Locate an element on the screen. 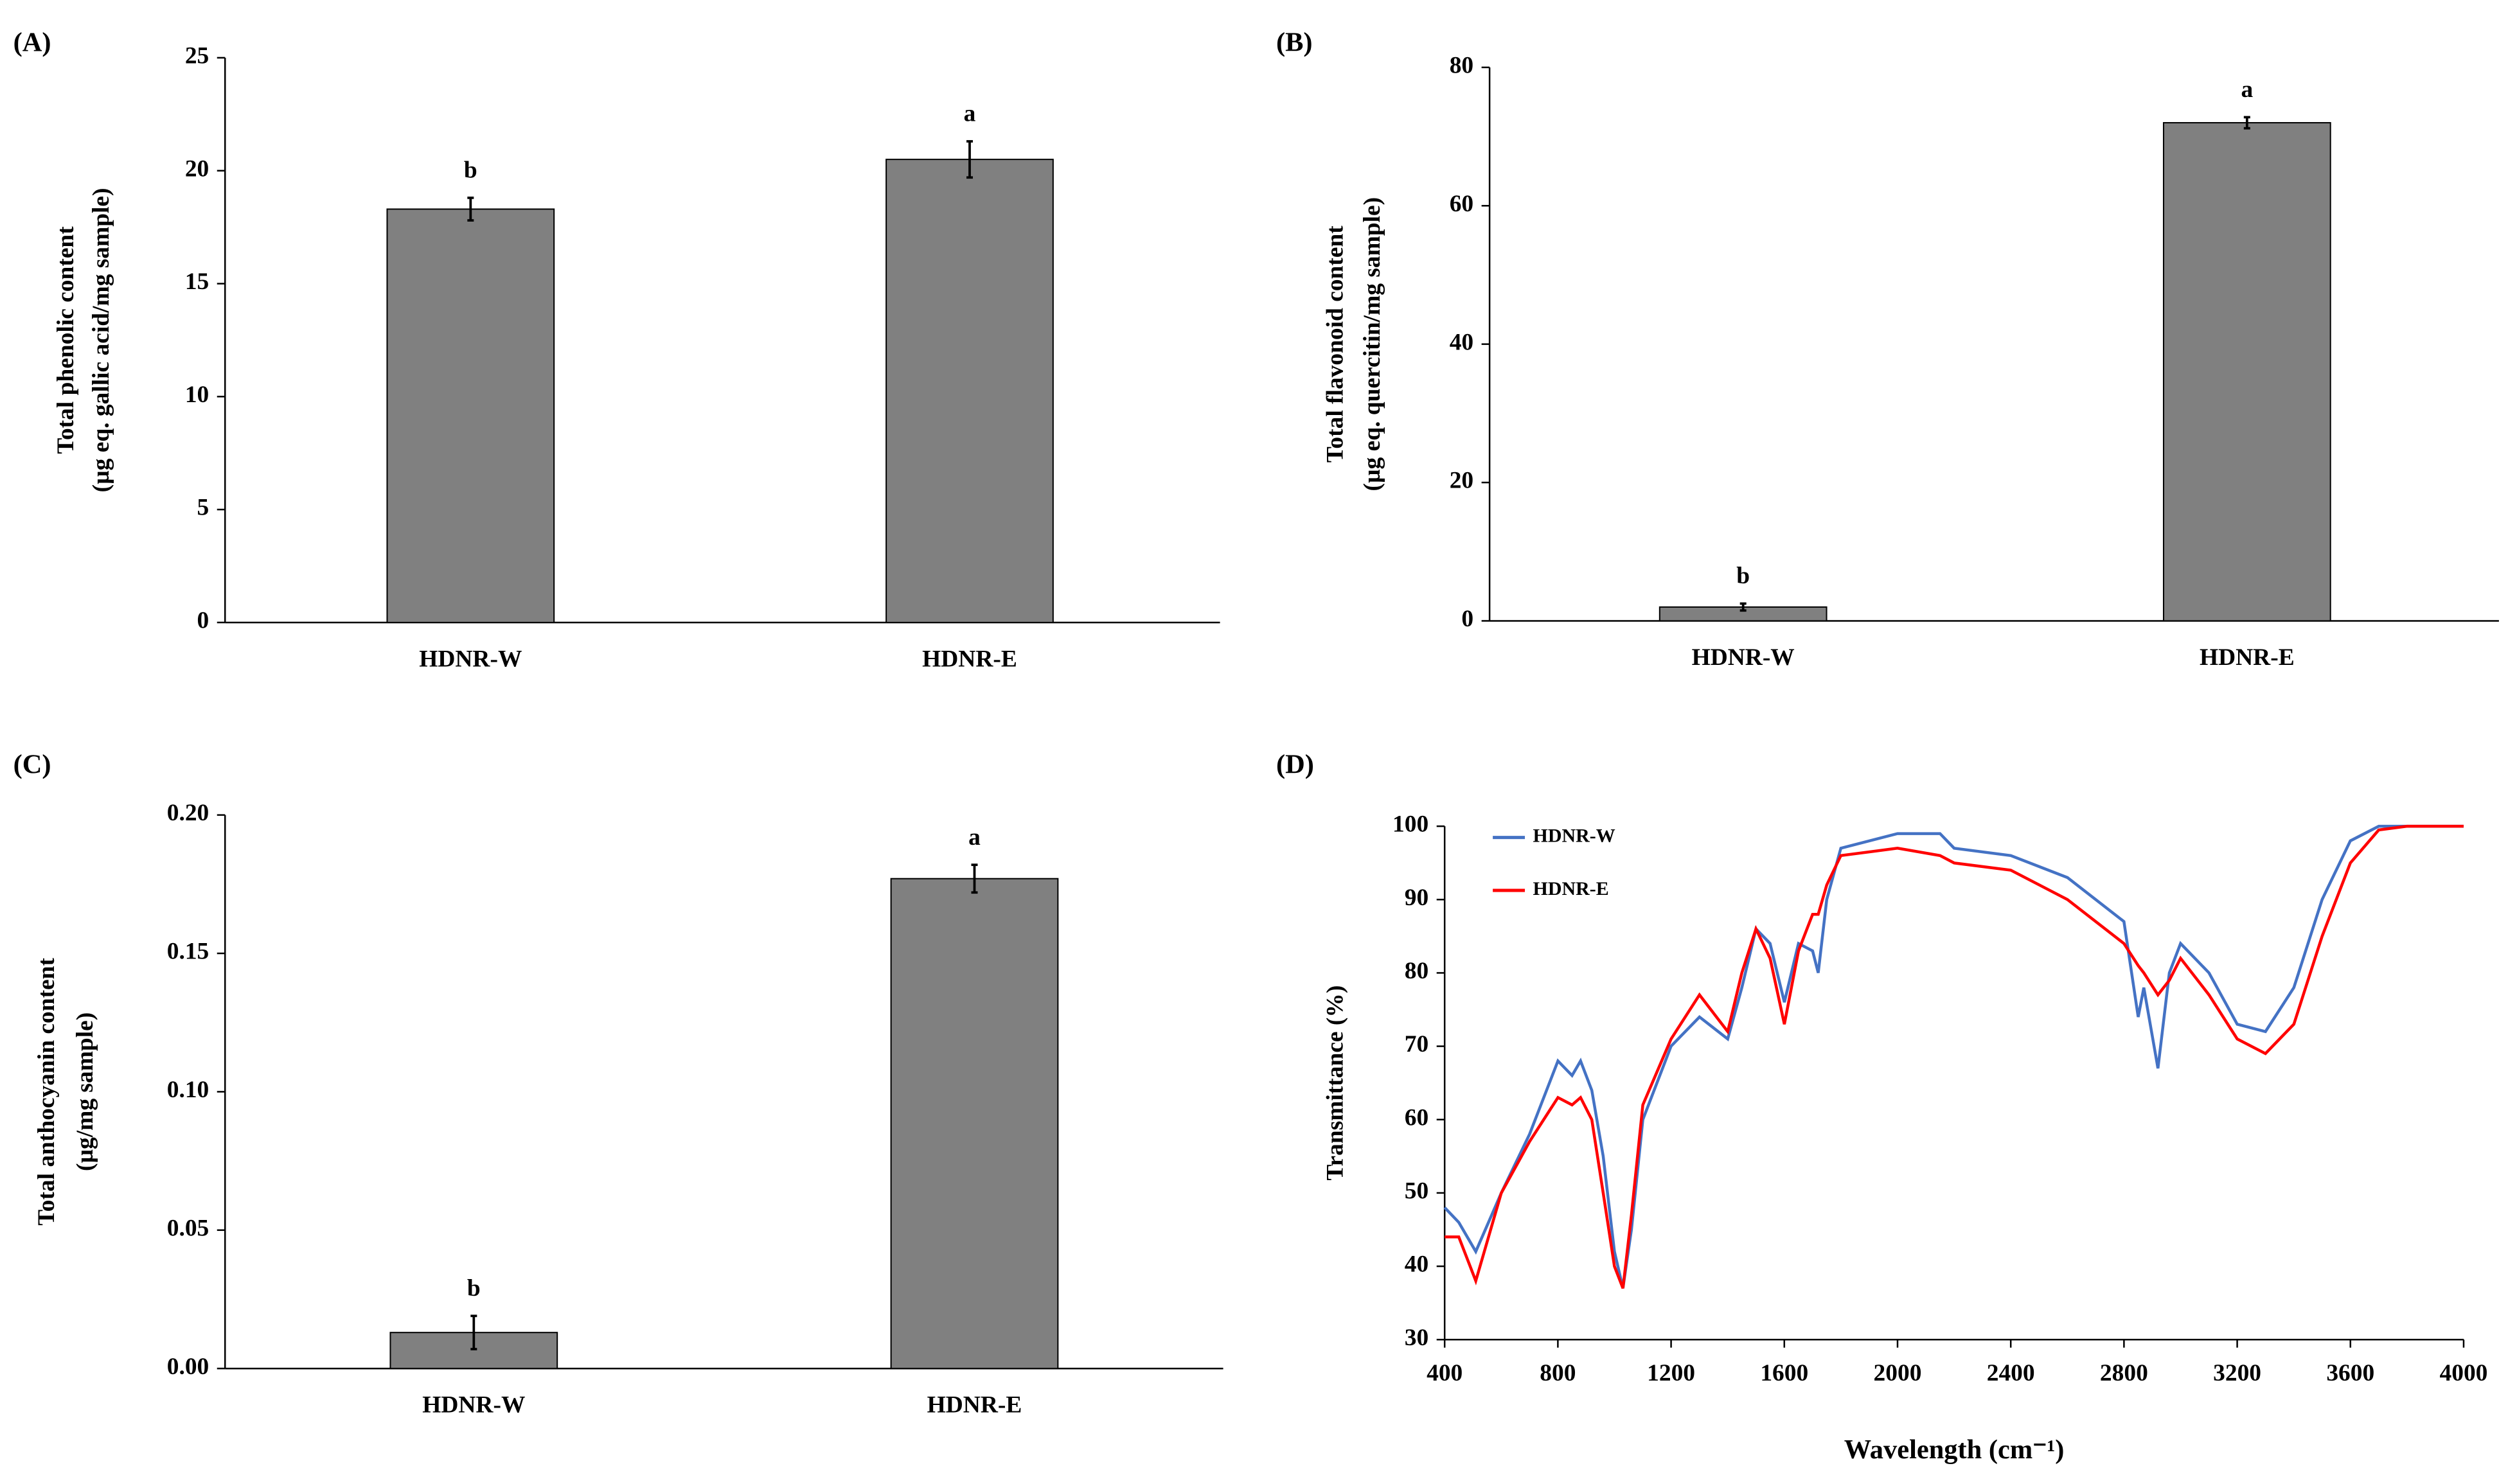 This screenshot has width=2517, height=1484. x-tick-label: 400 is located at coordinates (1445, 1373).